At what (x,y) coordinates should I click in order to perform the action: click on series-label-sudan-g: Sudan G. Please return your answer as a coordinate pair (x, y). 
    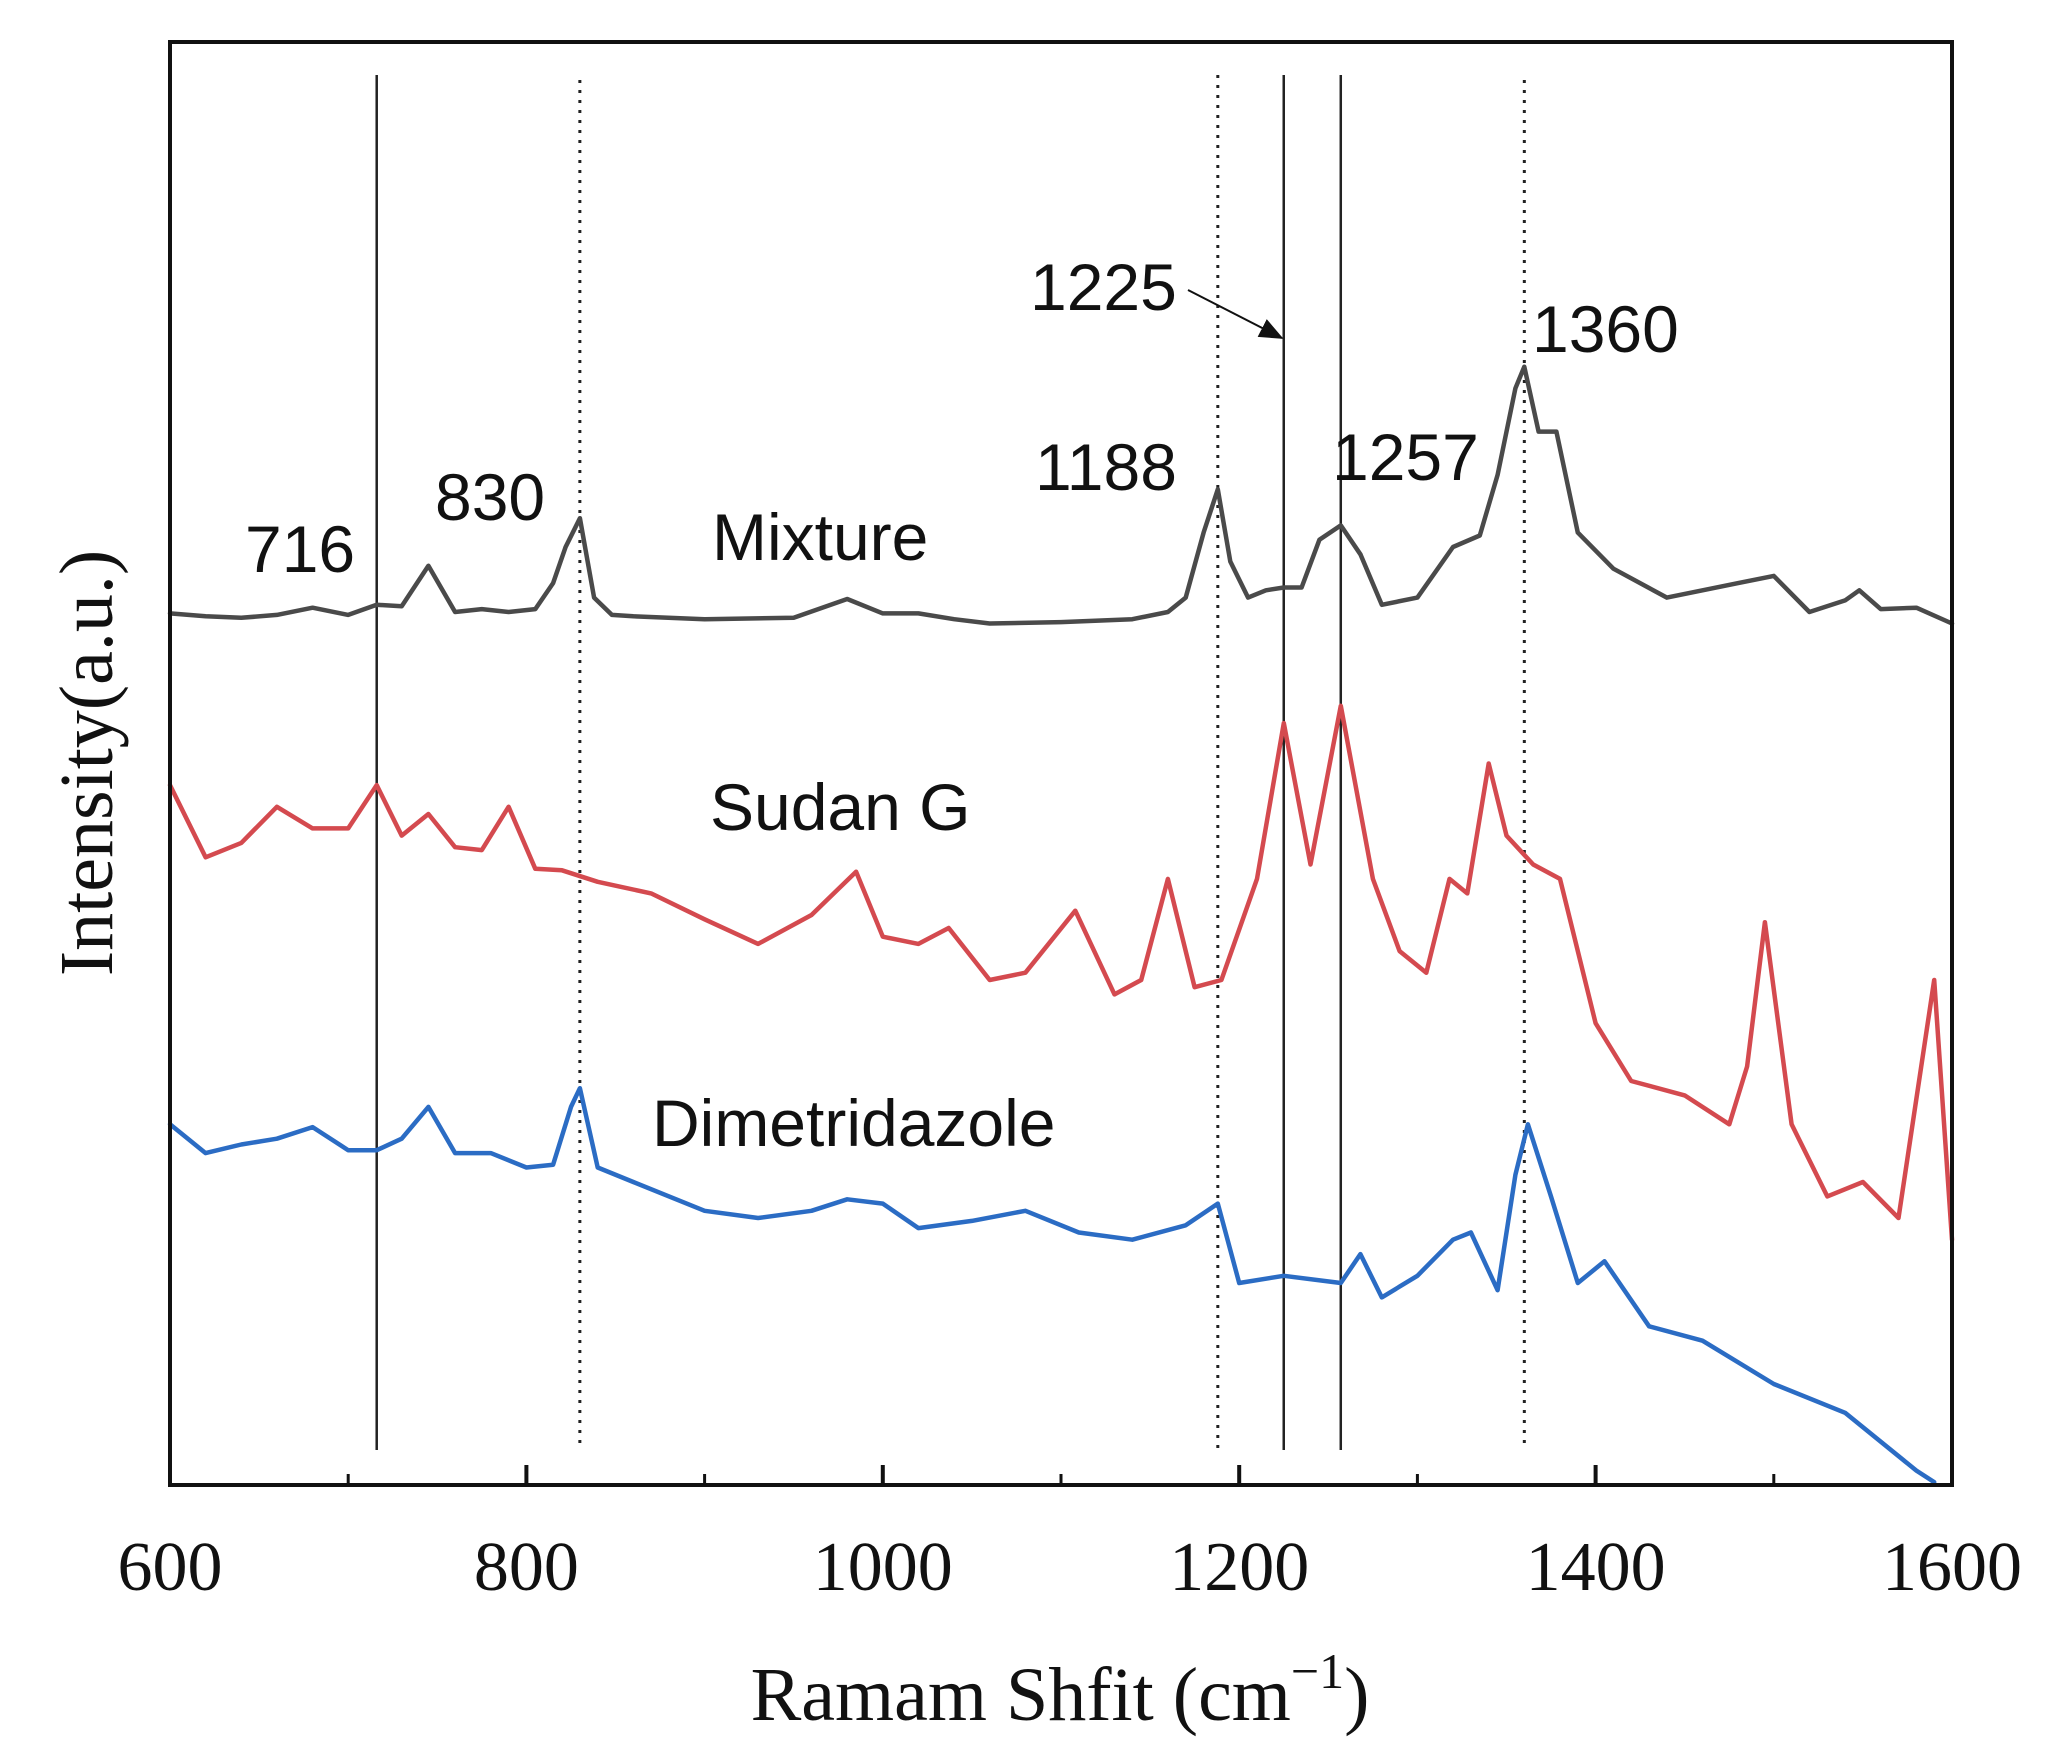
    Looking at the image, I should click on (840, 807).